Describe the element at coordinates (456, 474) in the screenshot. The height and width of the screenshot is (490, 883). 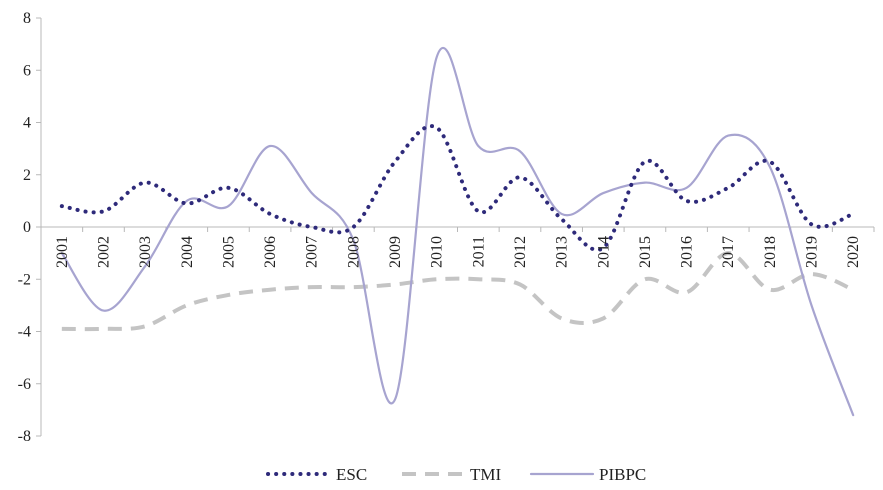
I see `legend: ESC TMI PIBPC` at that location.